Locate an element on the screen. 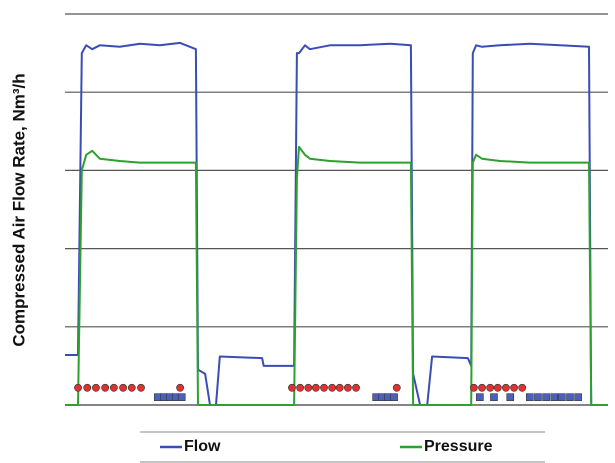 The width and height of the screenshot is (615, 463). legend-label: Flow is located at coordinates (202, 446).